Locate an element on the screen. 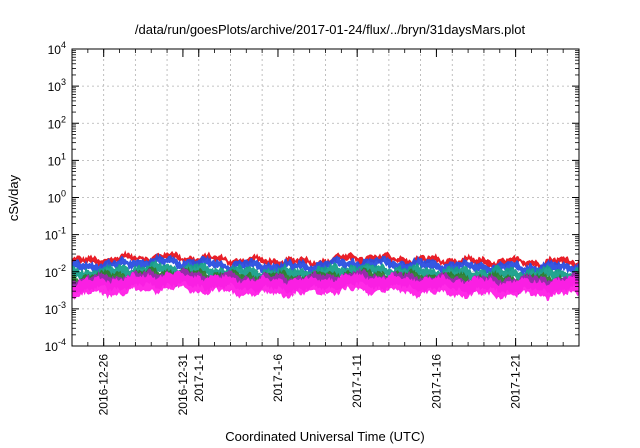 The width and height of the screenshot is (640, 448). x-tick-label: 2017-1-21 is located at coordinates (516, 381).